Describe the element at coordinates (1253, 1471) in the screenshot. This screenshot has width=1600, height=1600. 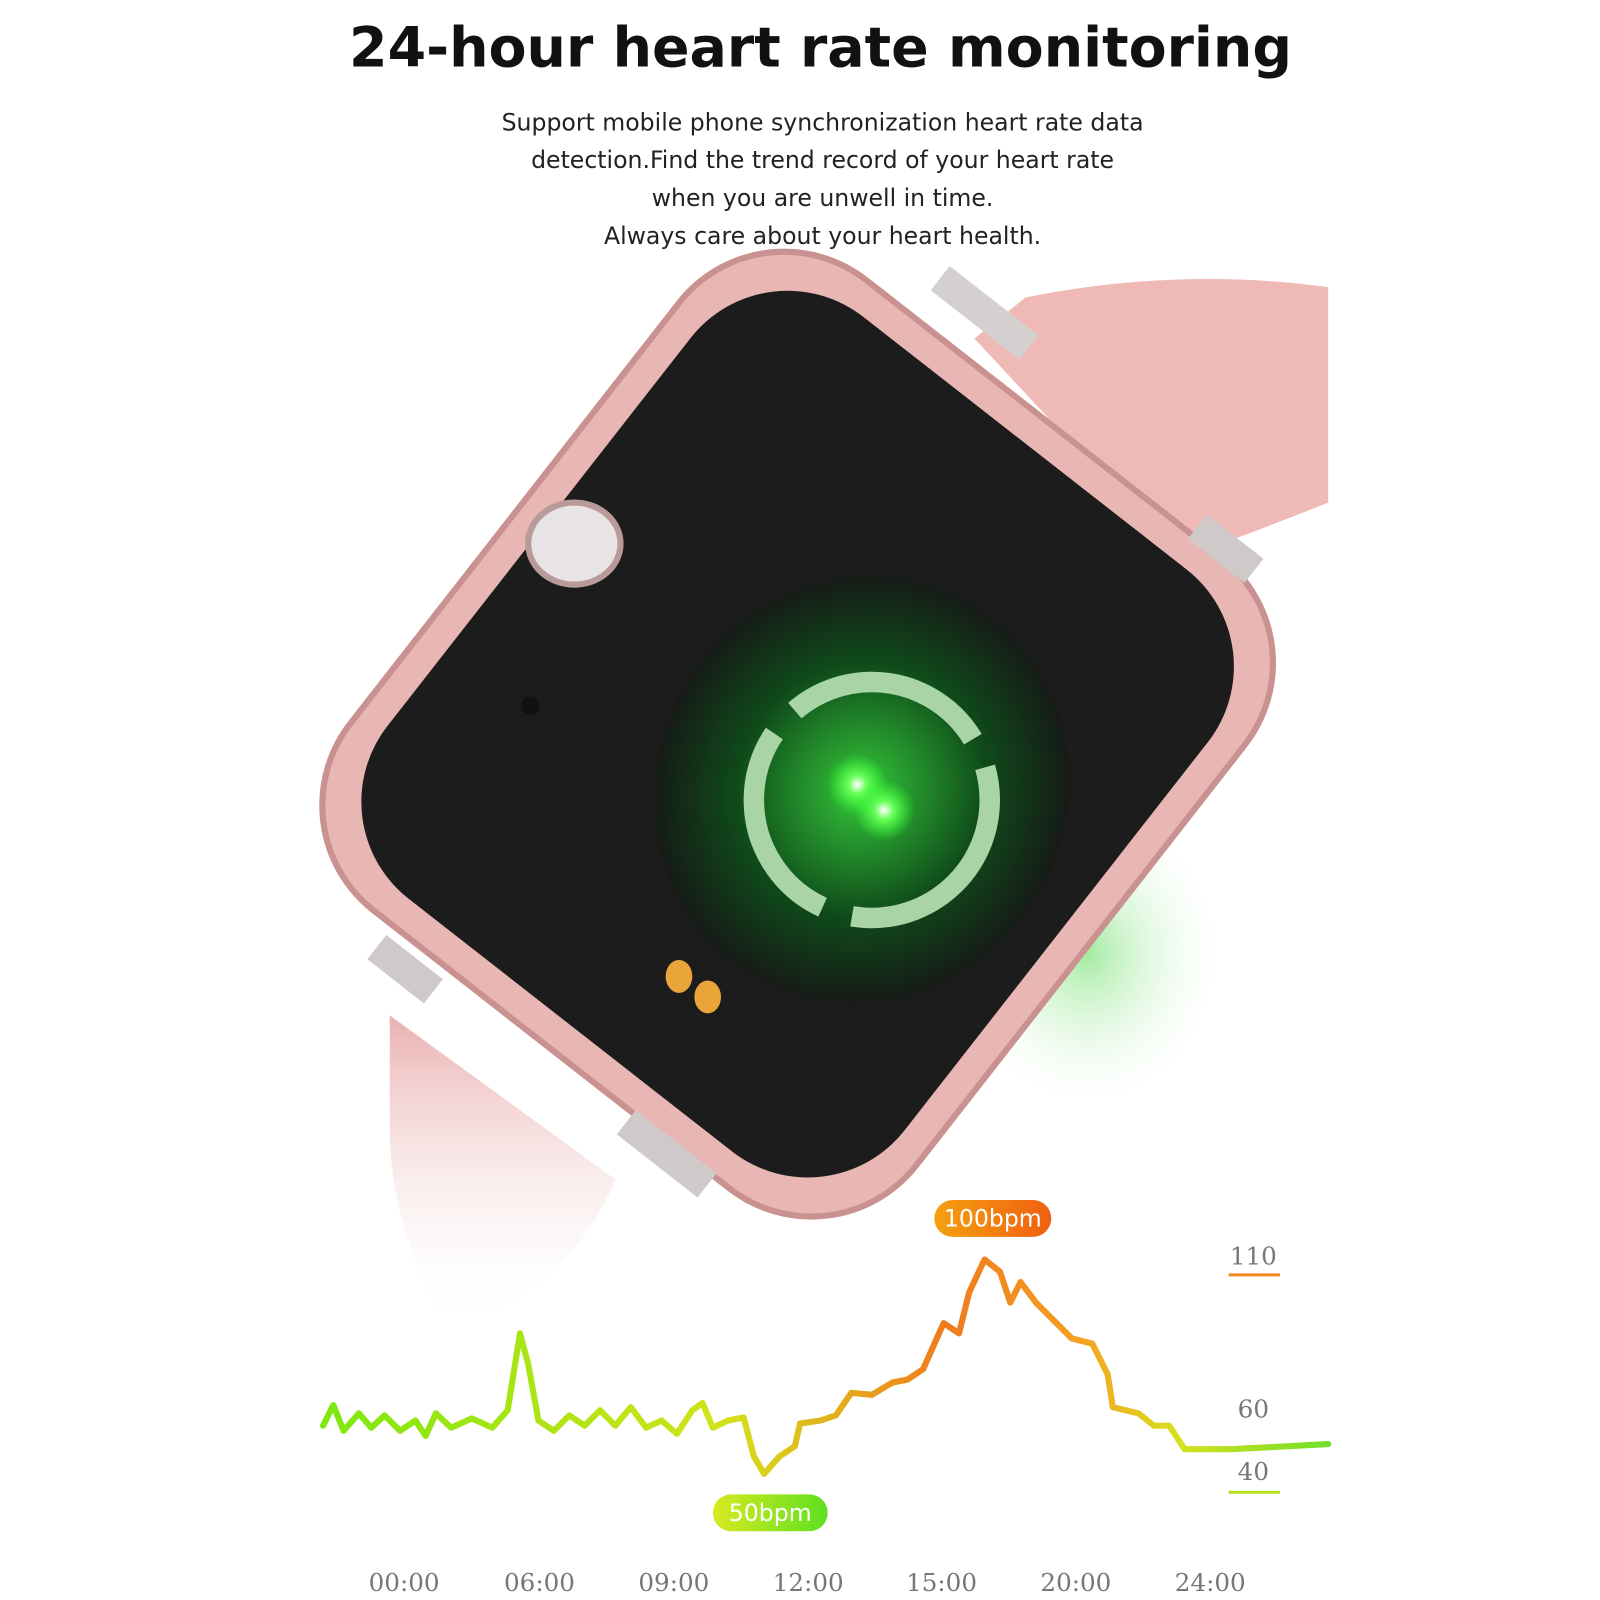
I see `scale-label: 40` at that location.